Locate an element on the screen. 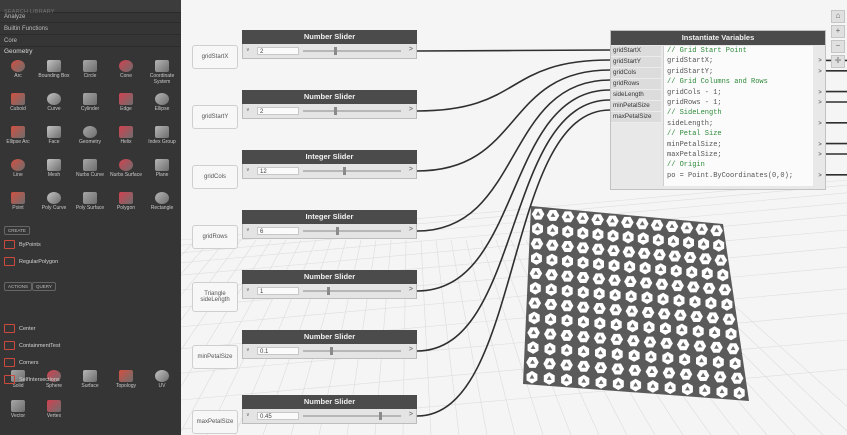 This screenshot has height=435, width=847. library-section-core: Core is located at coordinates (90, 41).